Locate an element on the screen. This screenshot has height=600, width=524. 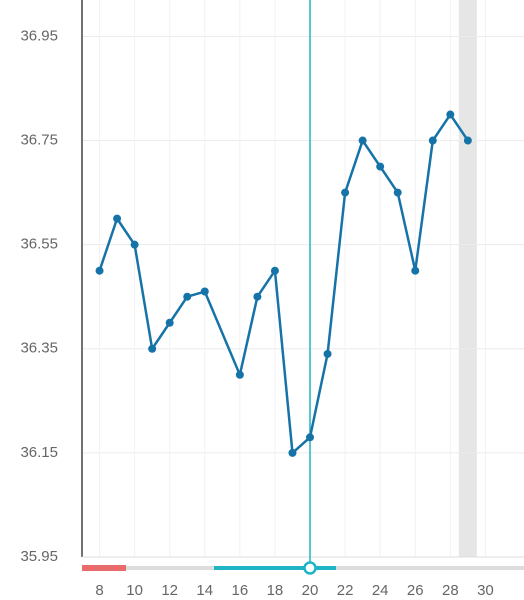
x-tick-label: 16 is located at coordinates (240, 590).